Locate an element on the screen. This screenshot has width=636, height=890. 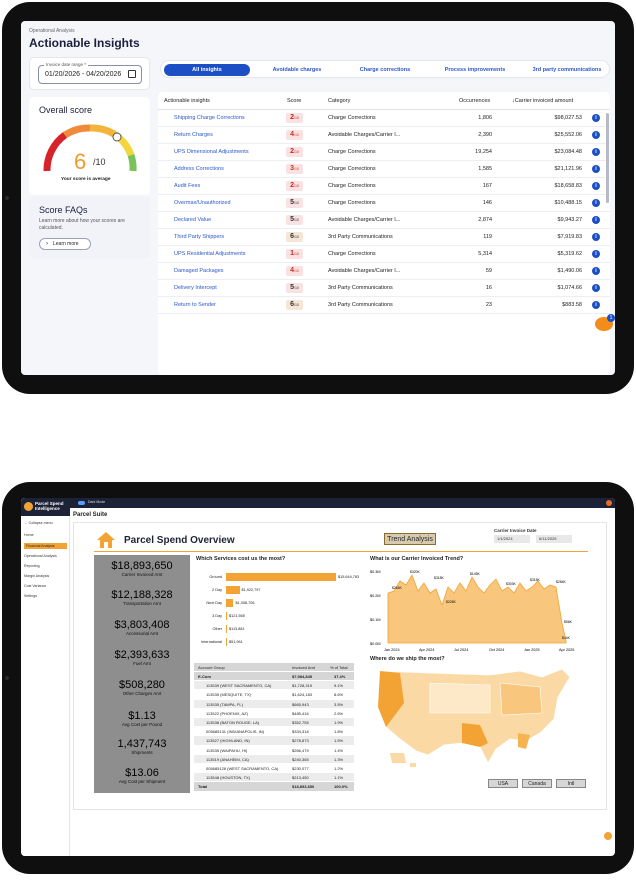
trend-data-label: $145K is located at coordinates (475, 574).